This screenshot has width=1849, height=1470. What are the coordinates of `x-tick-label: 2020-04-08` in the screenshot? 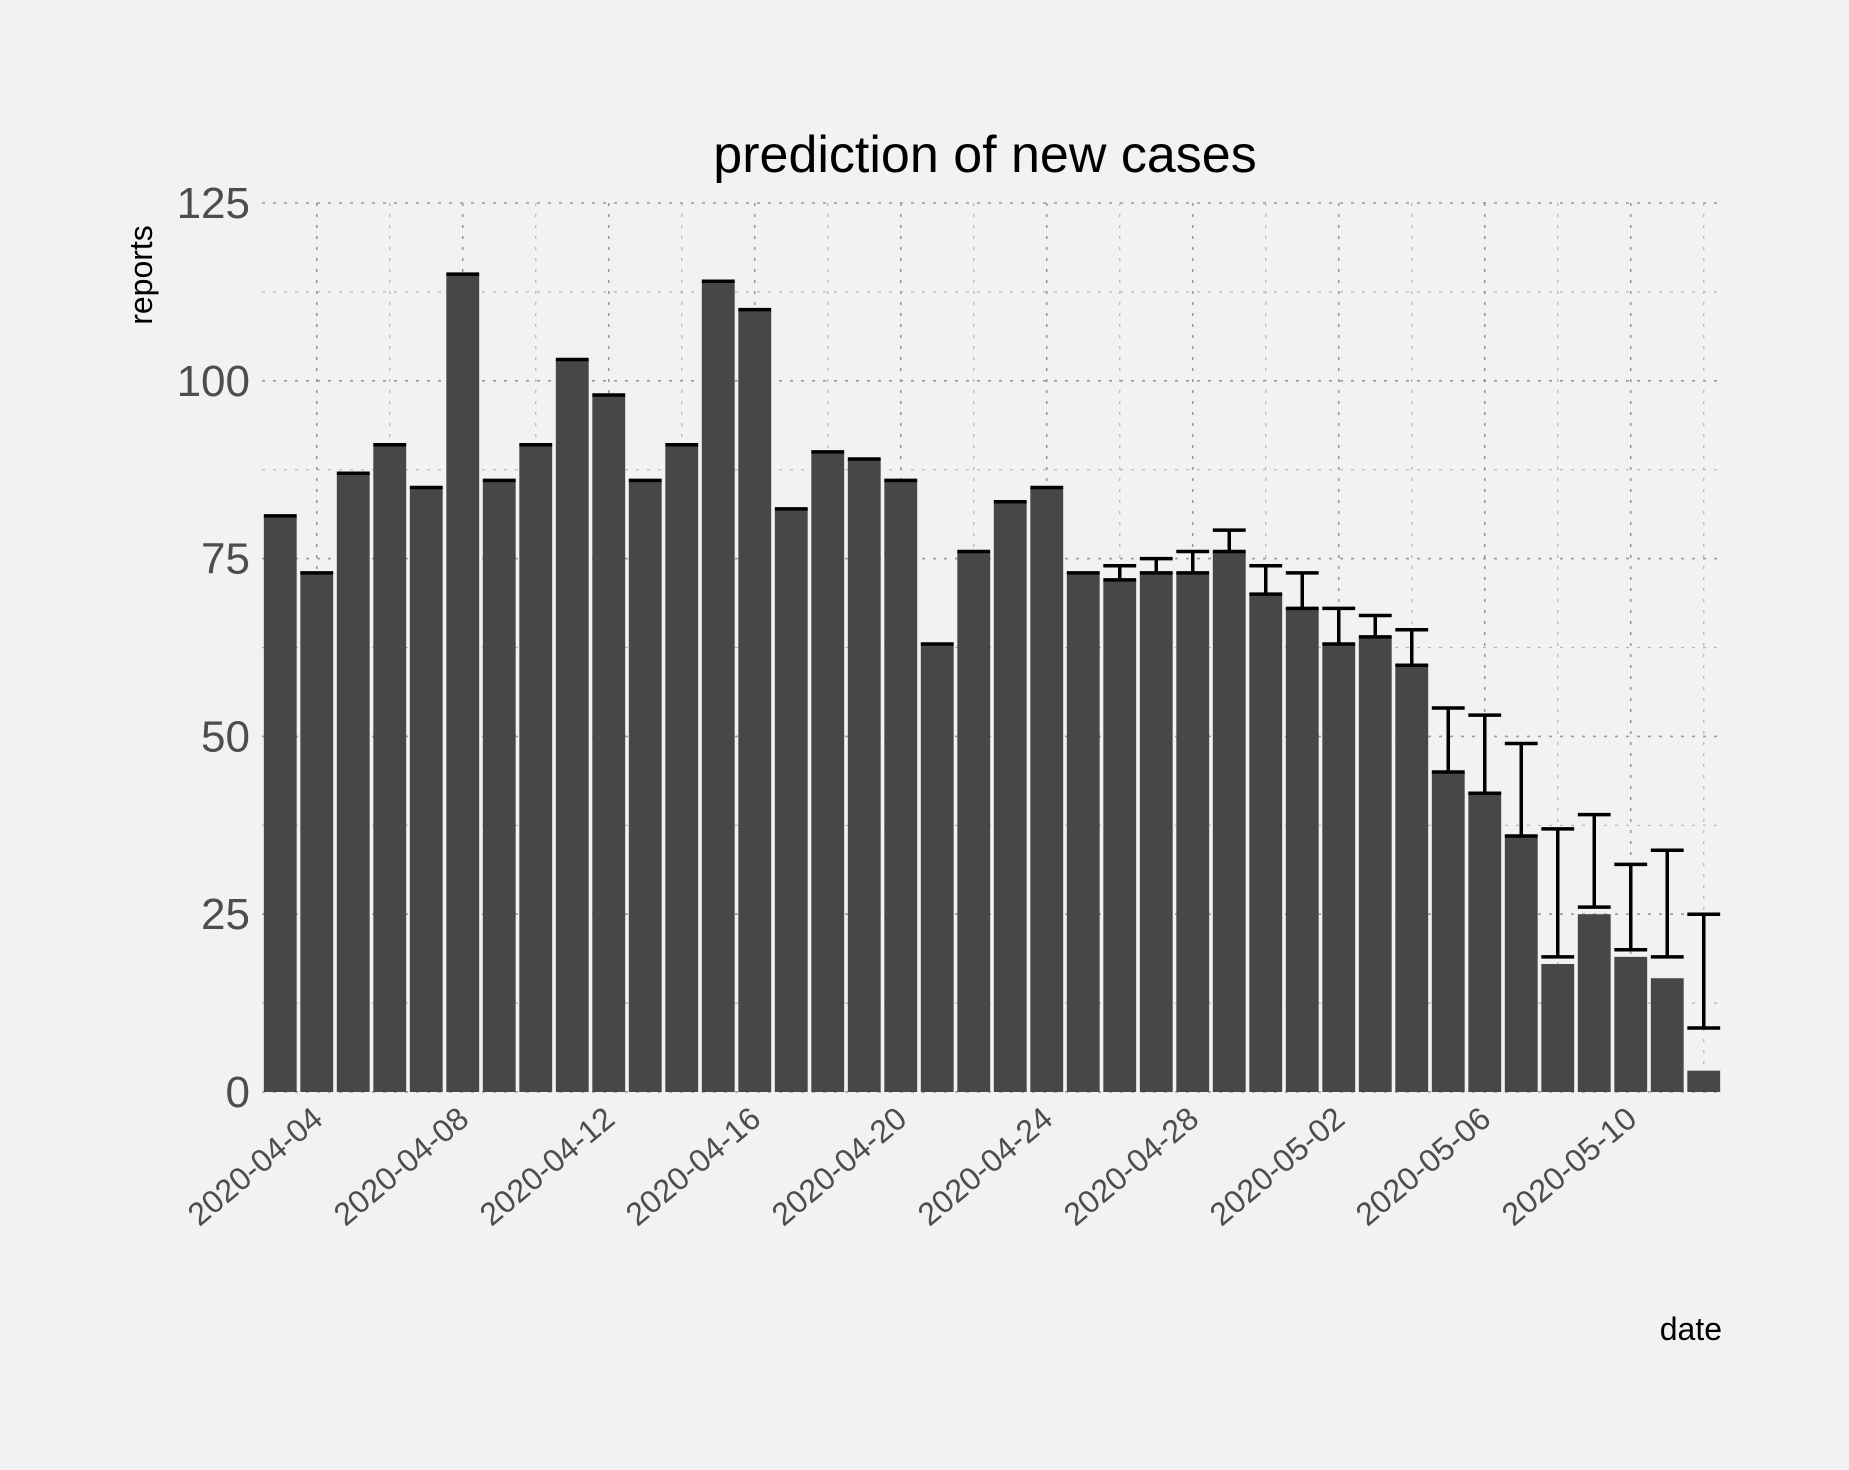 It's located at (401, 1166).